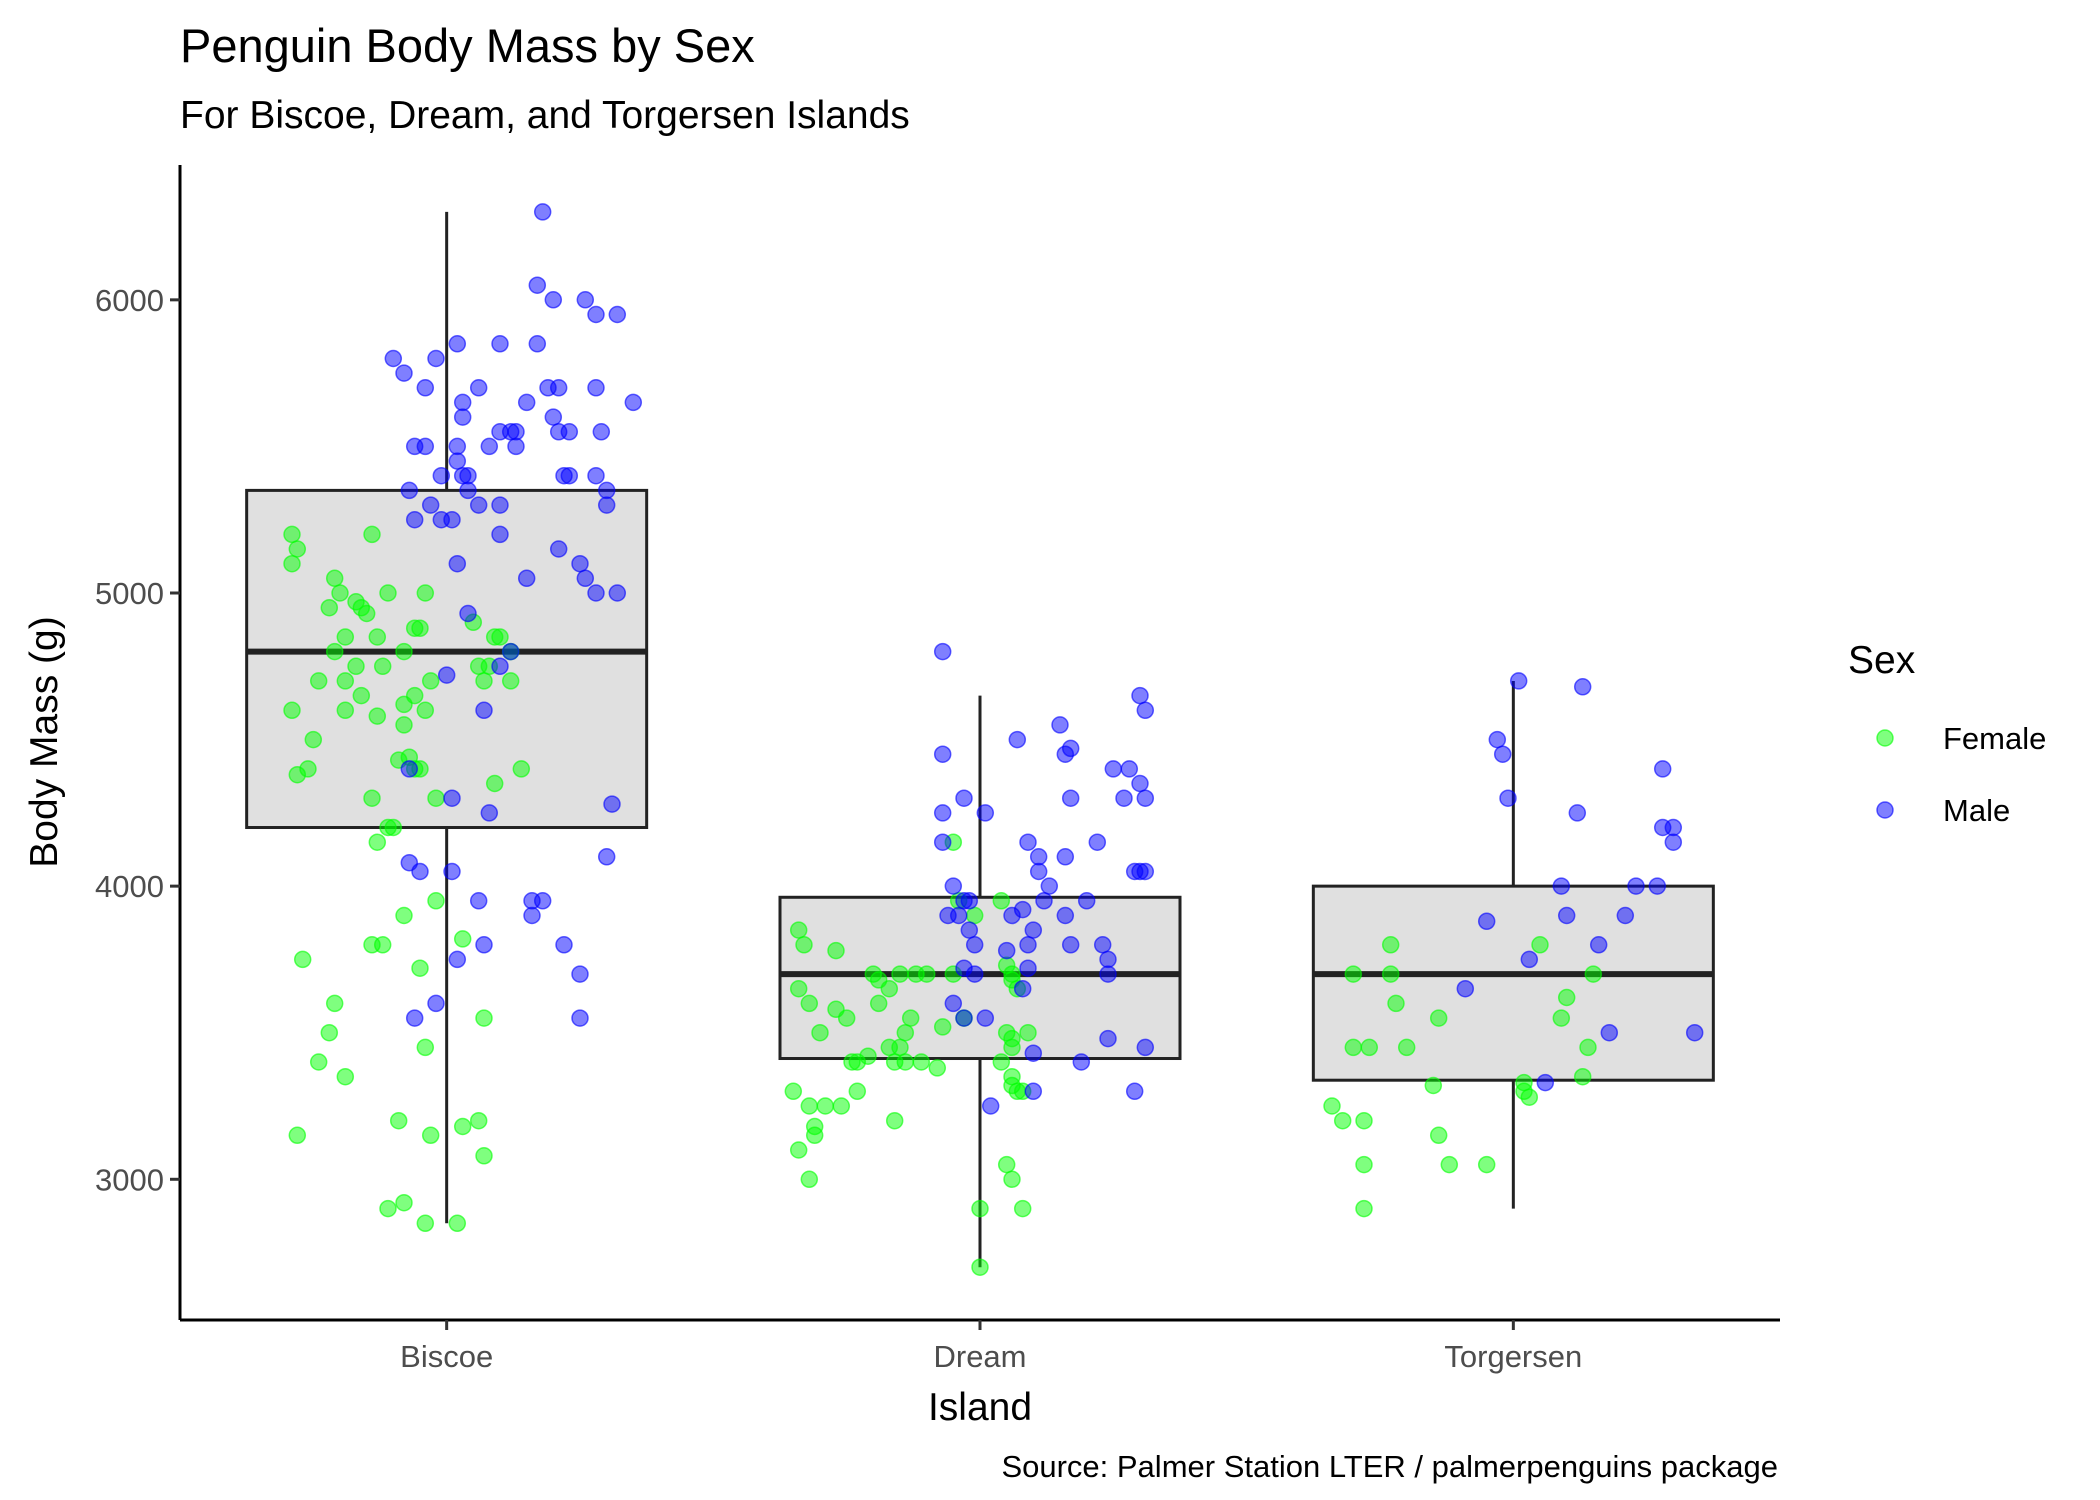  What do you see at coordinates (1513, 1356) in the screenshot?
I see `x-tick-label: Torgersen` at bounding box center [1513, 1356].